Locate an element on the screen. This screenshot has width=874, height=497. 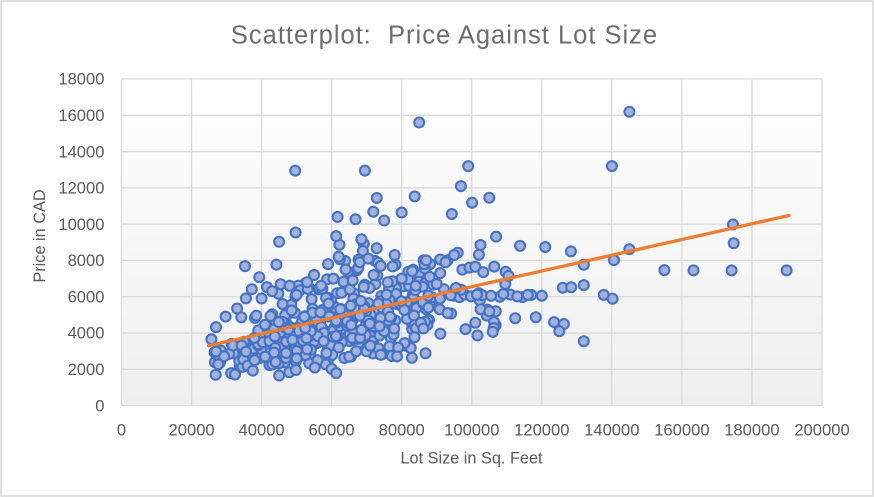
svg-text: 10000 is located at coordinates (81, 224).